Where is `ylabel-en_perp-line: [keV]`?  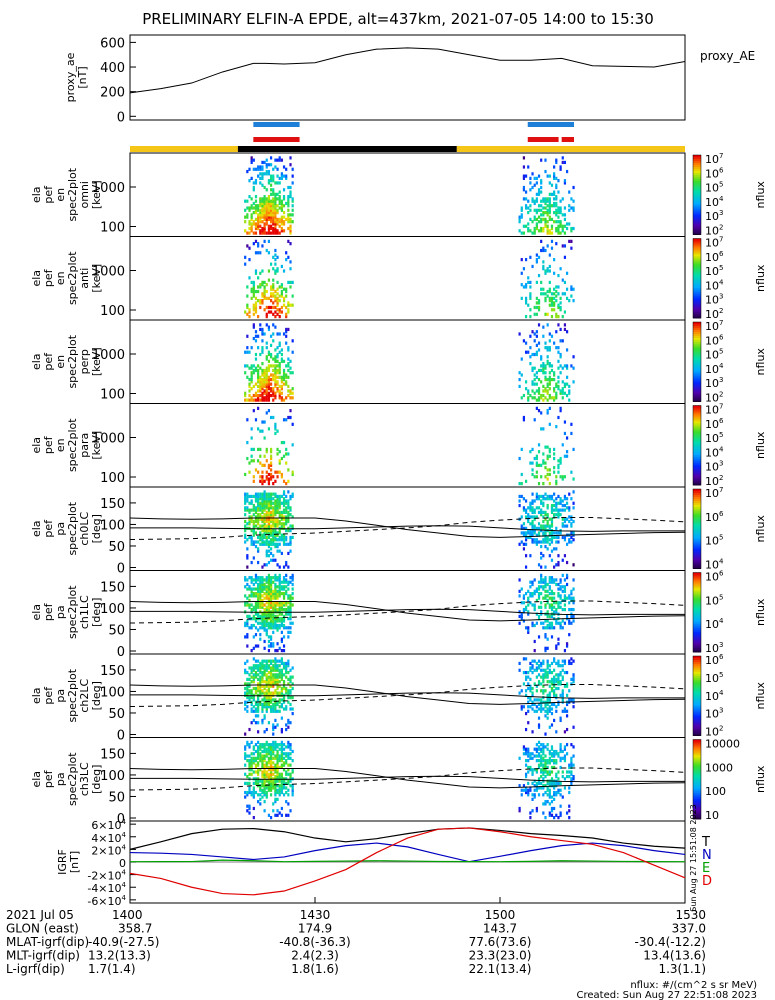
ylabel-en_perp-line: [keV] is located at coordinates (96, 361).